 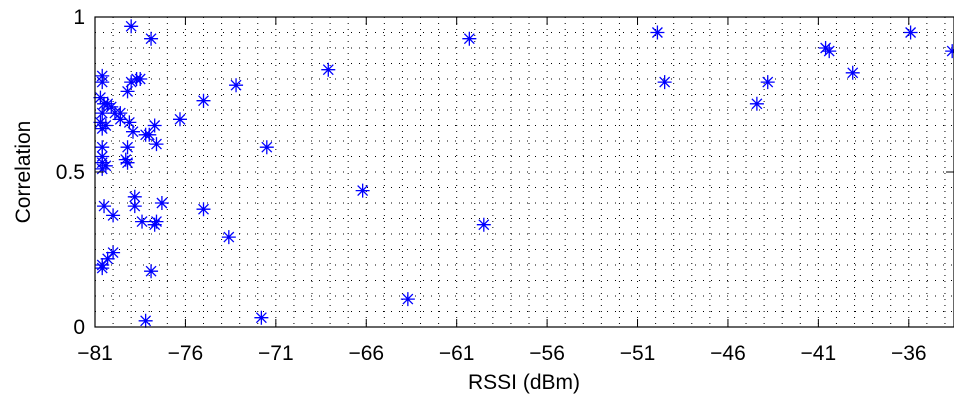 I want to click on x-tick-label: −41, so click(x=819, y=353).